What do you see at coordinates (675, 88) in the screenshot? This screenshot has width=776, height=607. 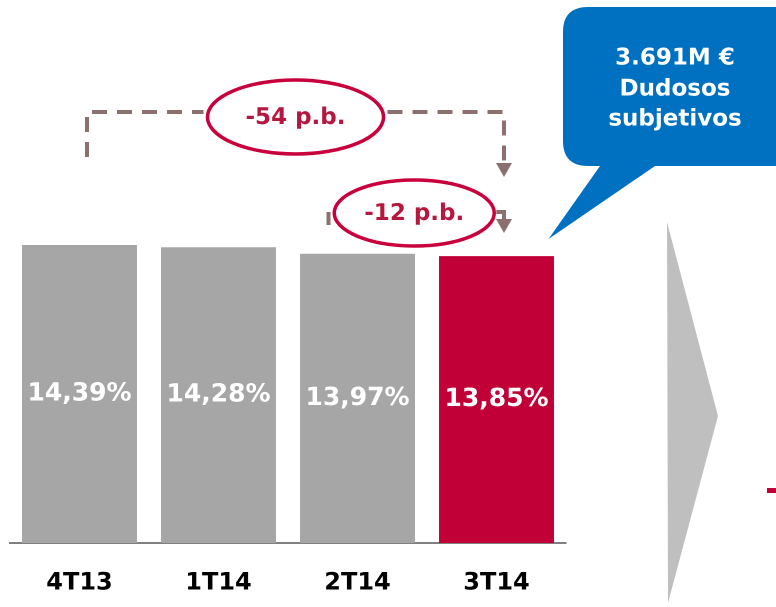 I see `text: 3.691M € Dudosos subjetivos` at bounding box center [675, 88].